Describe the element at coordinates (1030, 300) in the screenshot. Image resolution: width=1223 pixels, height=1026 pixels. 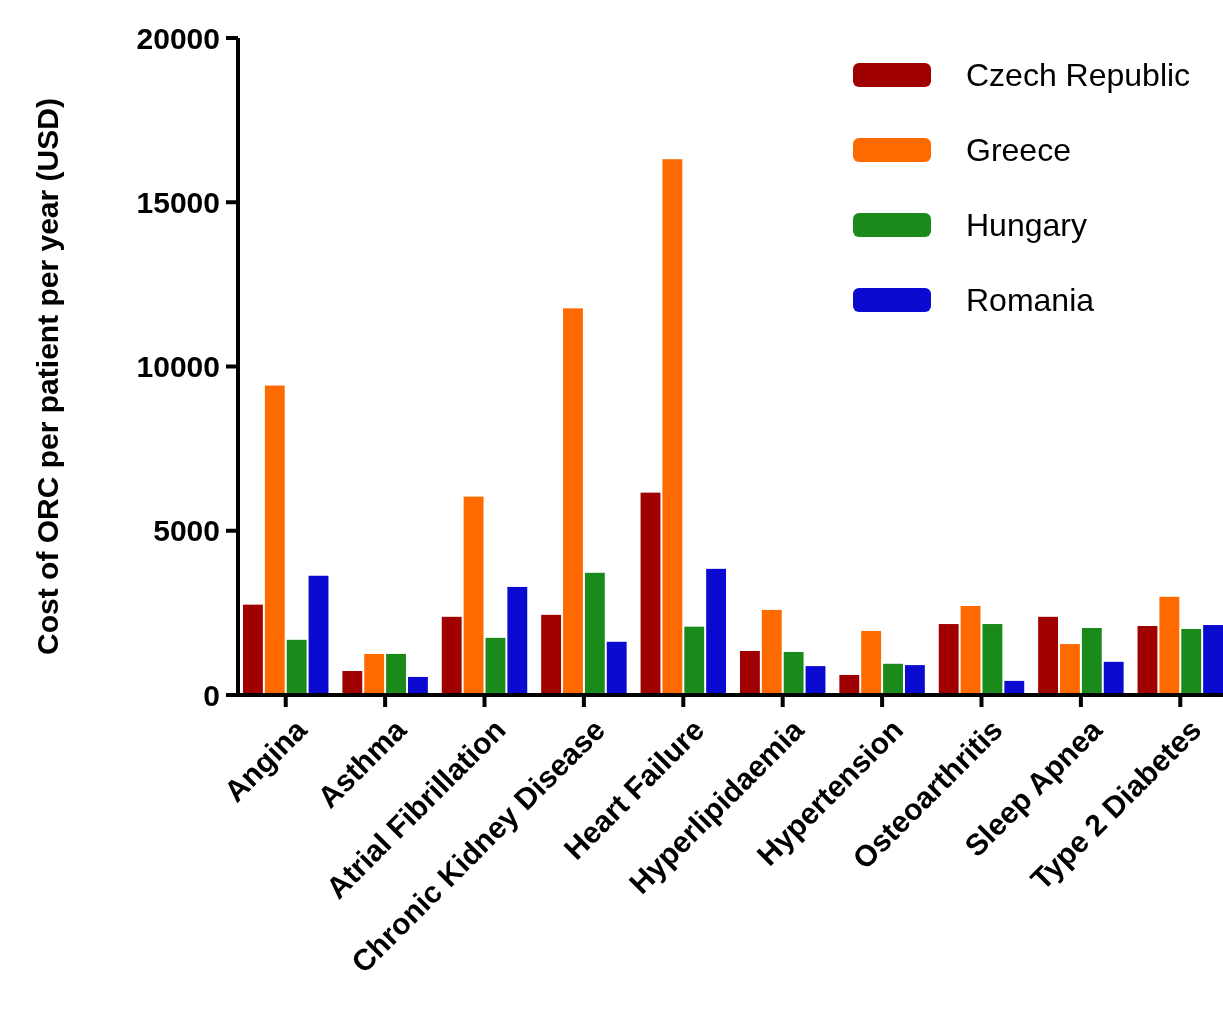
I see `legend-label: Romania` at that location.